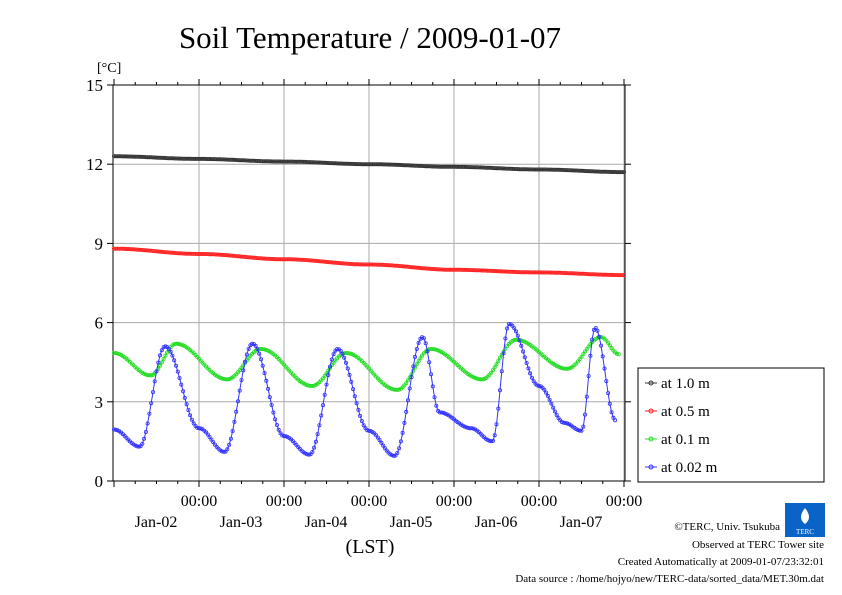  I want to click on series-at-0-02-m, so click(365, 389).